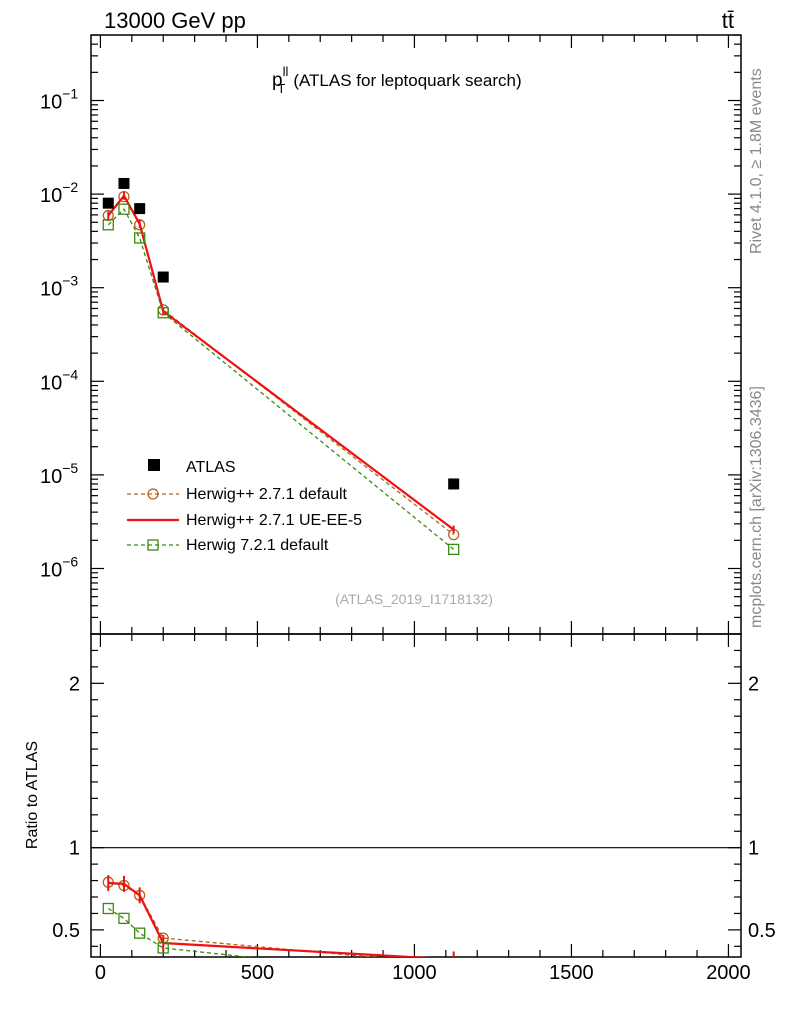  I want to click on energy-label: 13000 GeV pp, so click(175, 20).